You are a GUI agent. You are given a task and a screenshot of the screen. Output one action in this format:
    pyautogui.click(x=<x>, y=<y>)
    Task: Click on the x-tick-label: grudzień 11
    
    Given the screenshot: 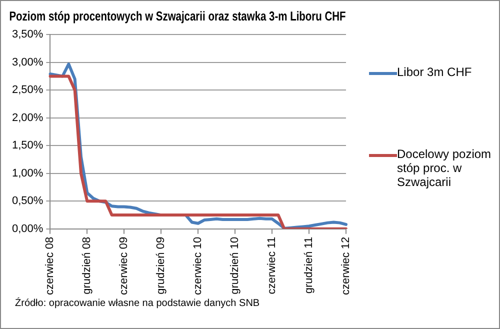 What is the action you would take?
    pyautogui.click(x=309, y=265)
    